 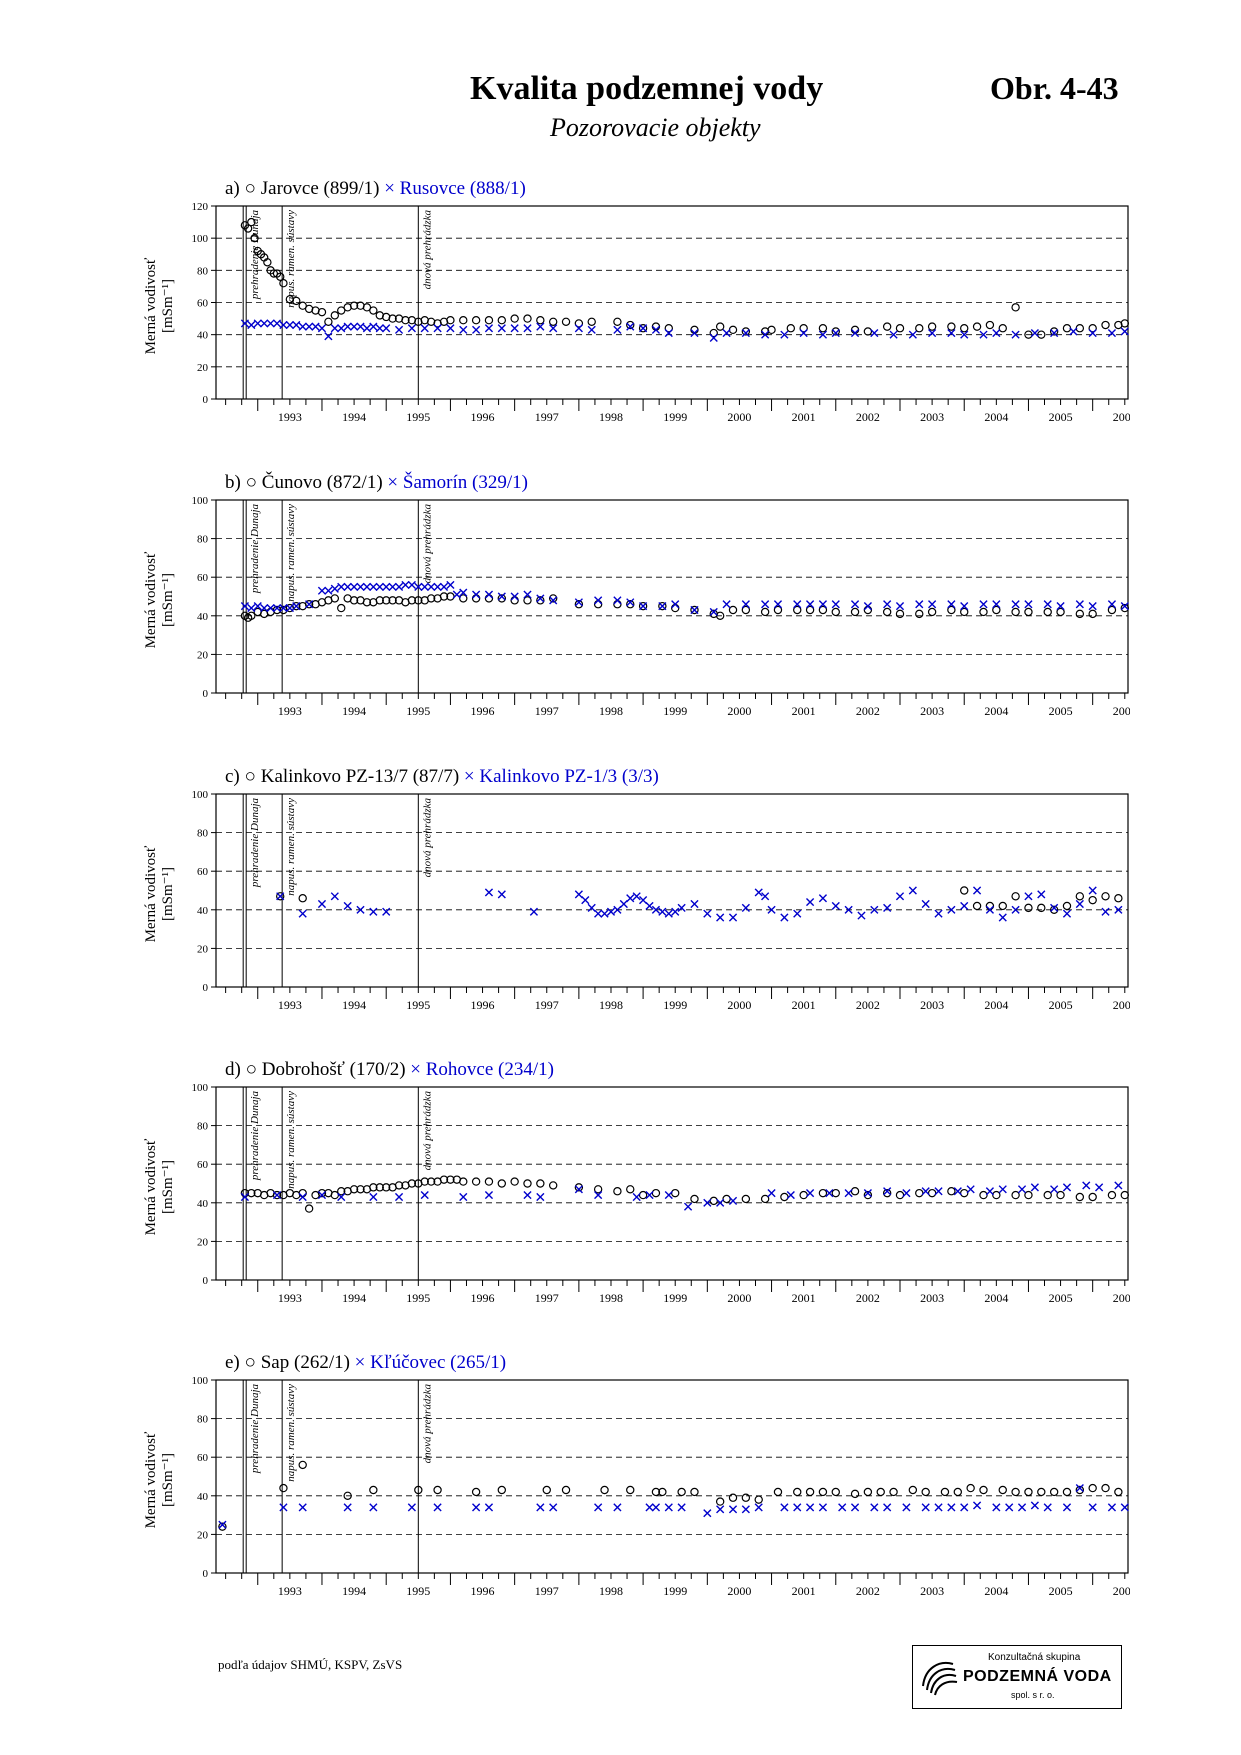 What do you see at coordinates (290, 711) in the screenshot?
I see `x-tick-label: 1993` at bounding box center [290, 711].